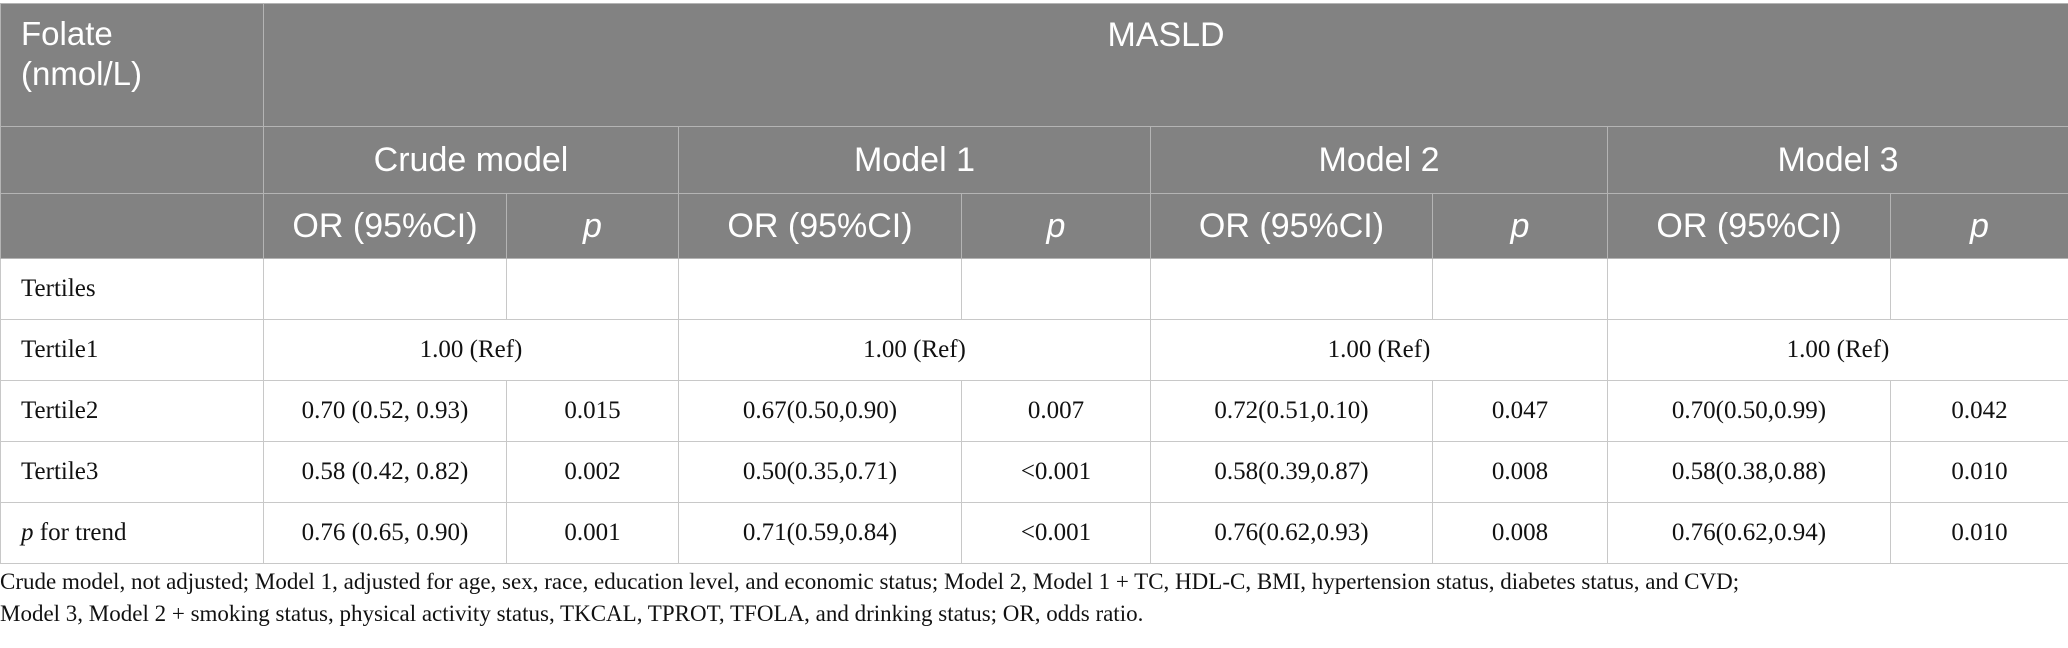 Image resolution: width=2068 pixels, height=648 pixels. I want to click on or-cell: 0.67(0.50,0.90), so click(820, 411).